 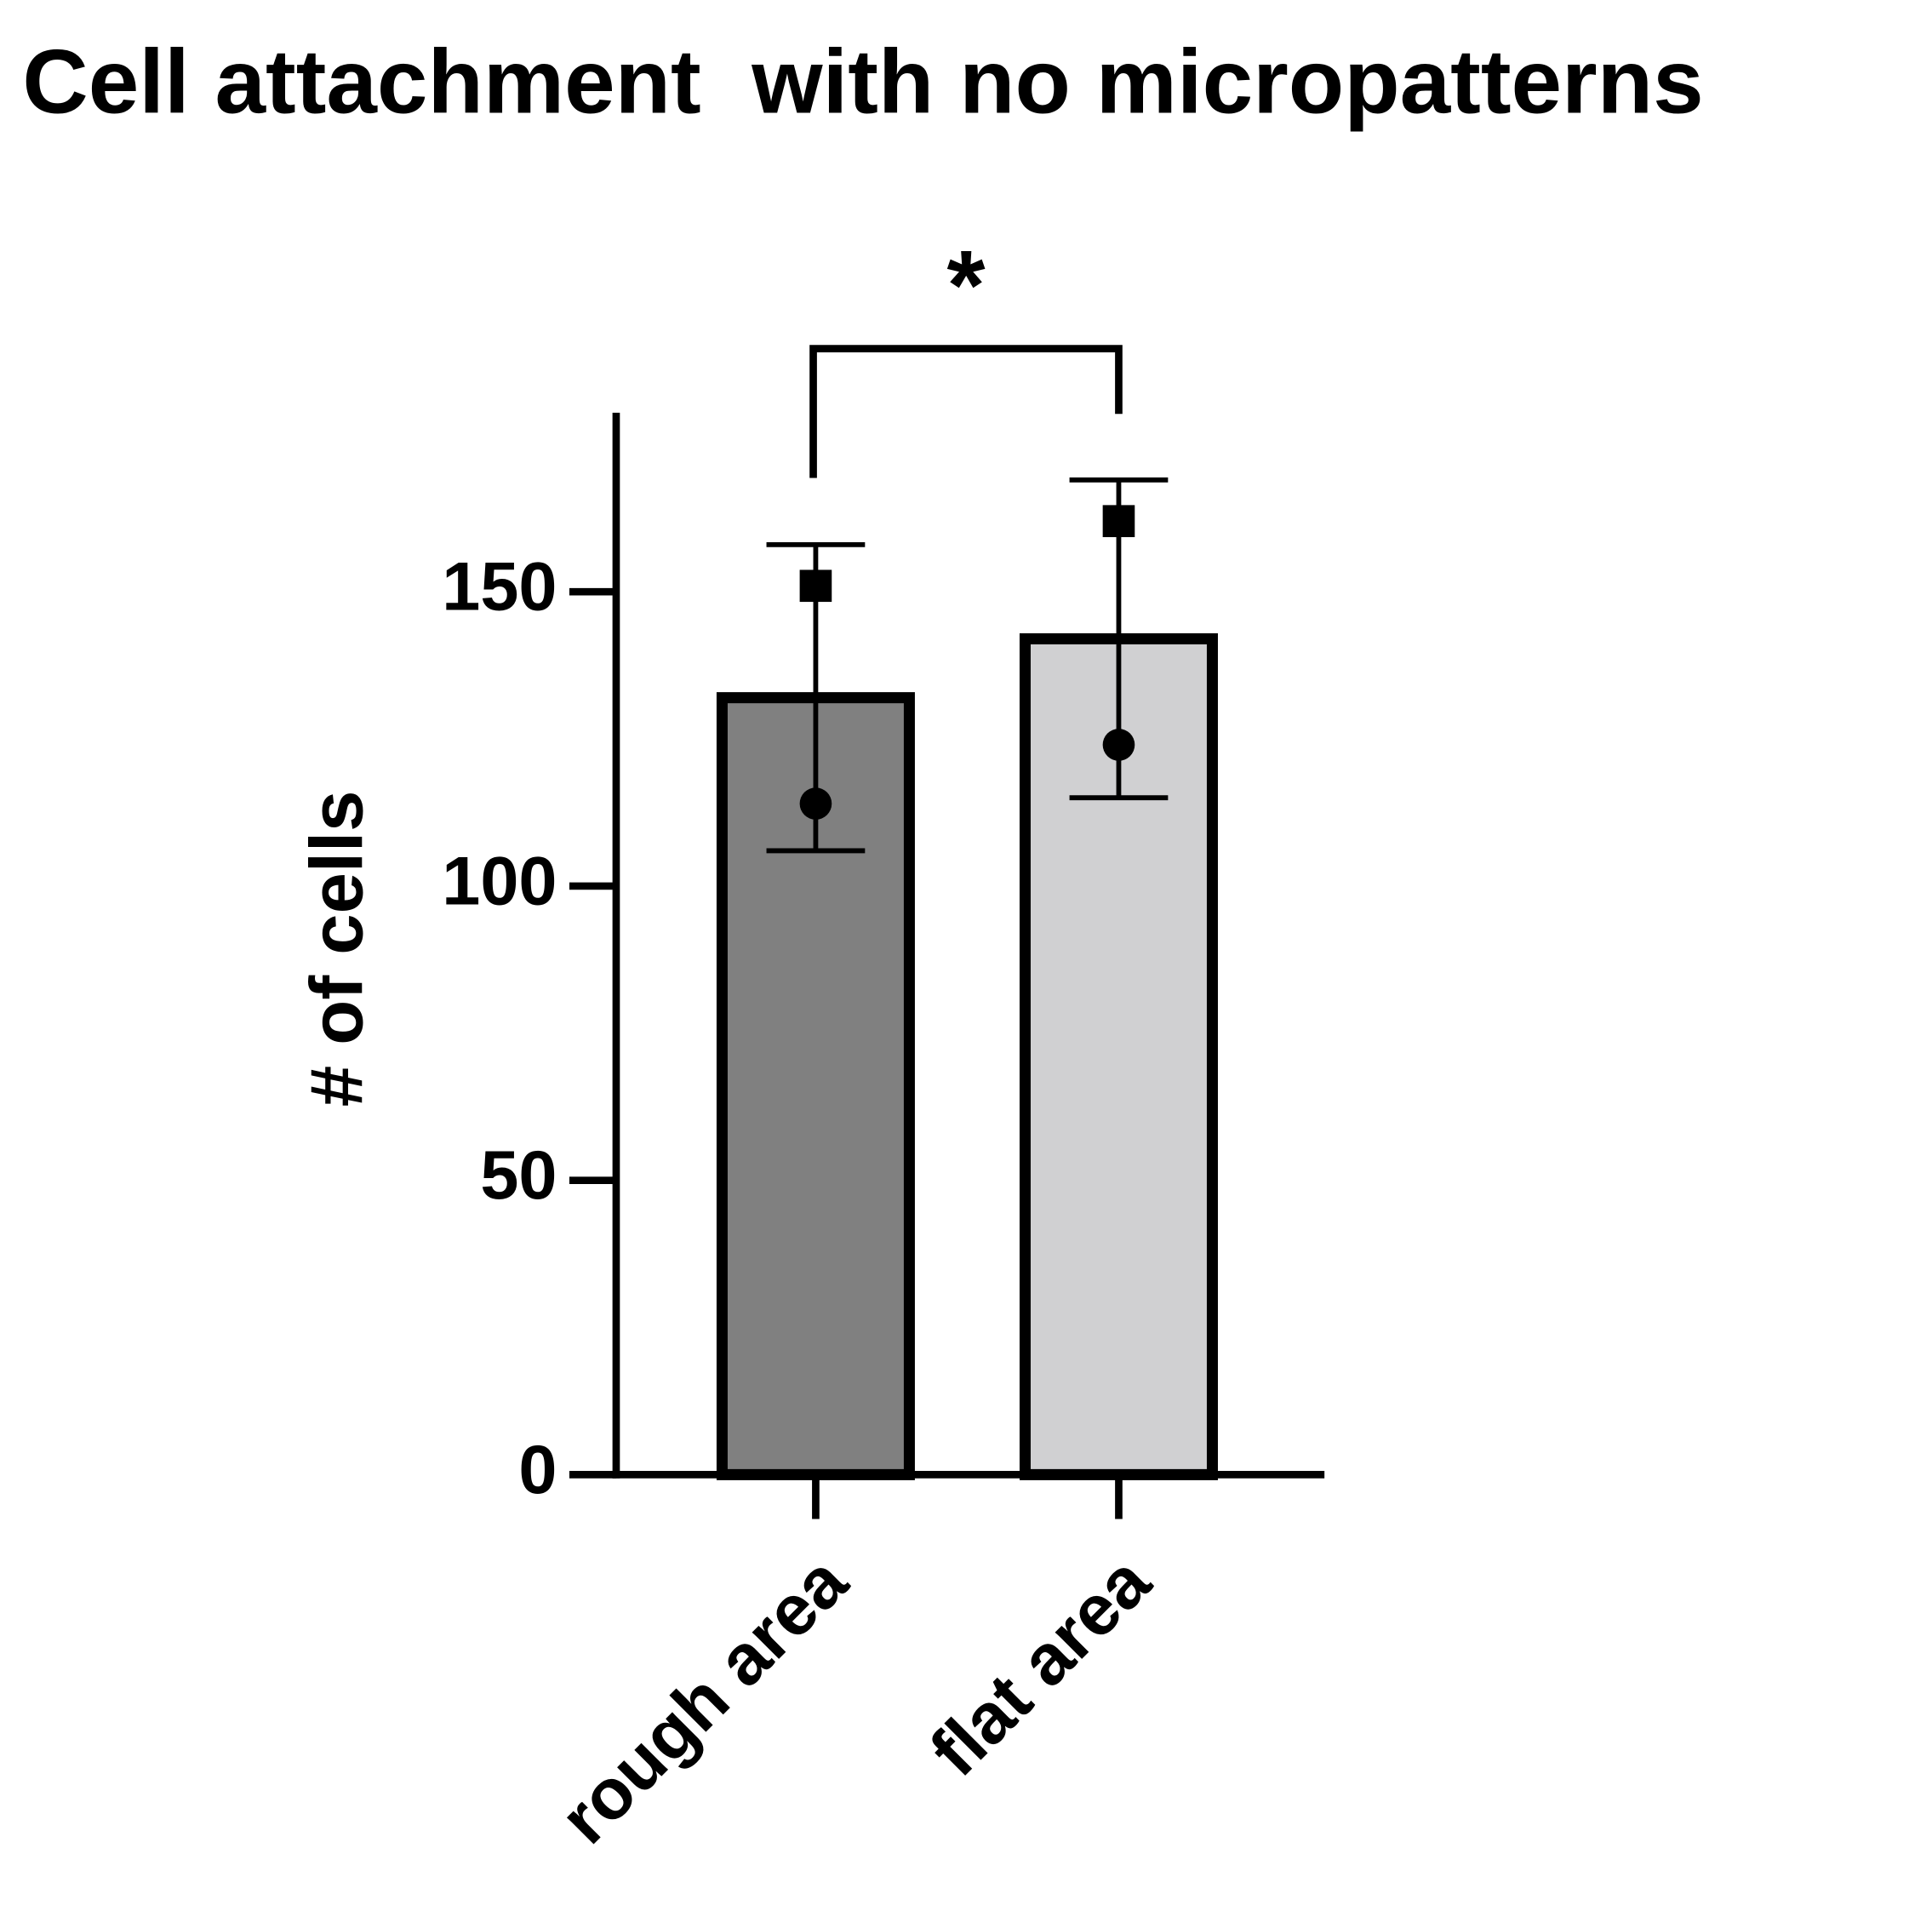 I want to click on y-tick-label: 50, so click(x=518, y=1175).